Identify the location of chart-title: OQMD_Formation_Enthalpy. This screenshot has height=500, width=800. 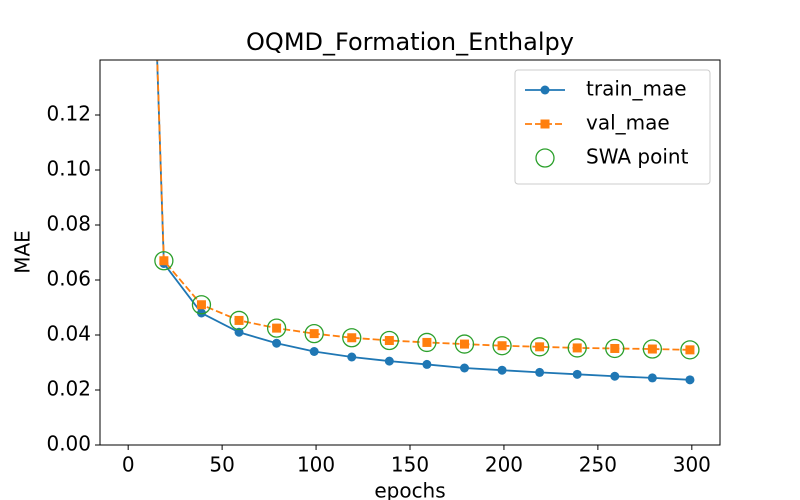
(410, 42).